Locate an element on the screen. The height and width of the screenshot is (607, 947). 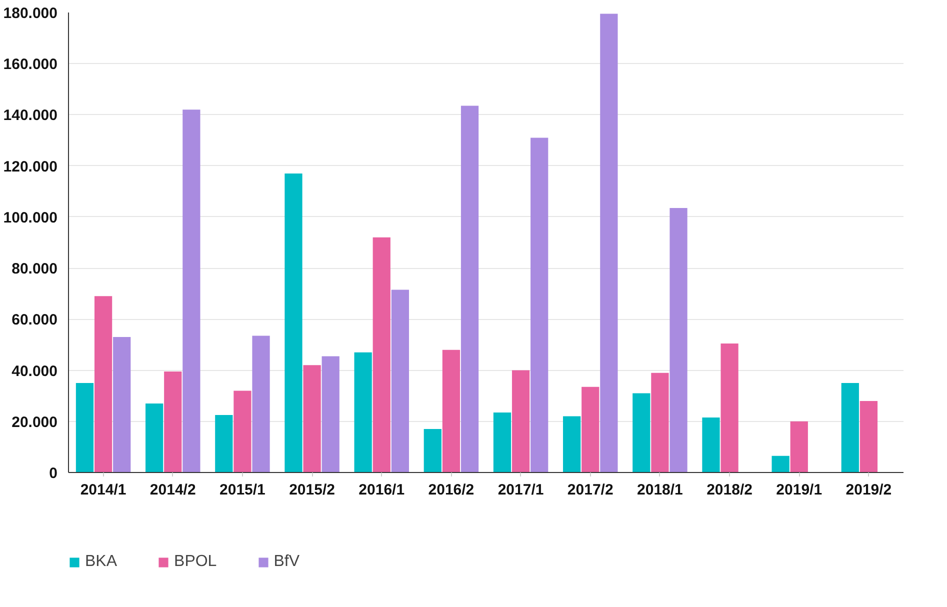
y-tick-label: 0 is located at coordinates (53, 473).